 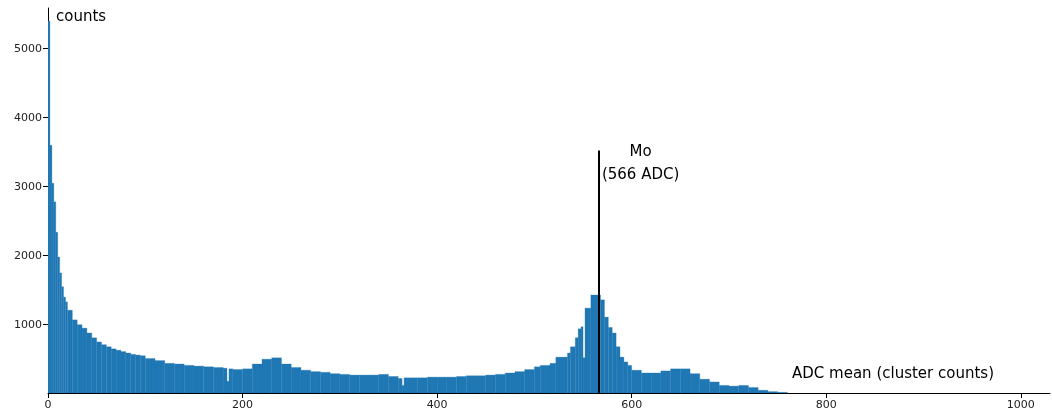 What do you see at coordinates (28, 186) in the screenshot?
I see `y-tick-label: 3000` at bounding box center [28, 186].